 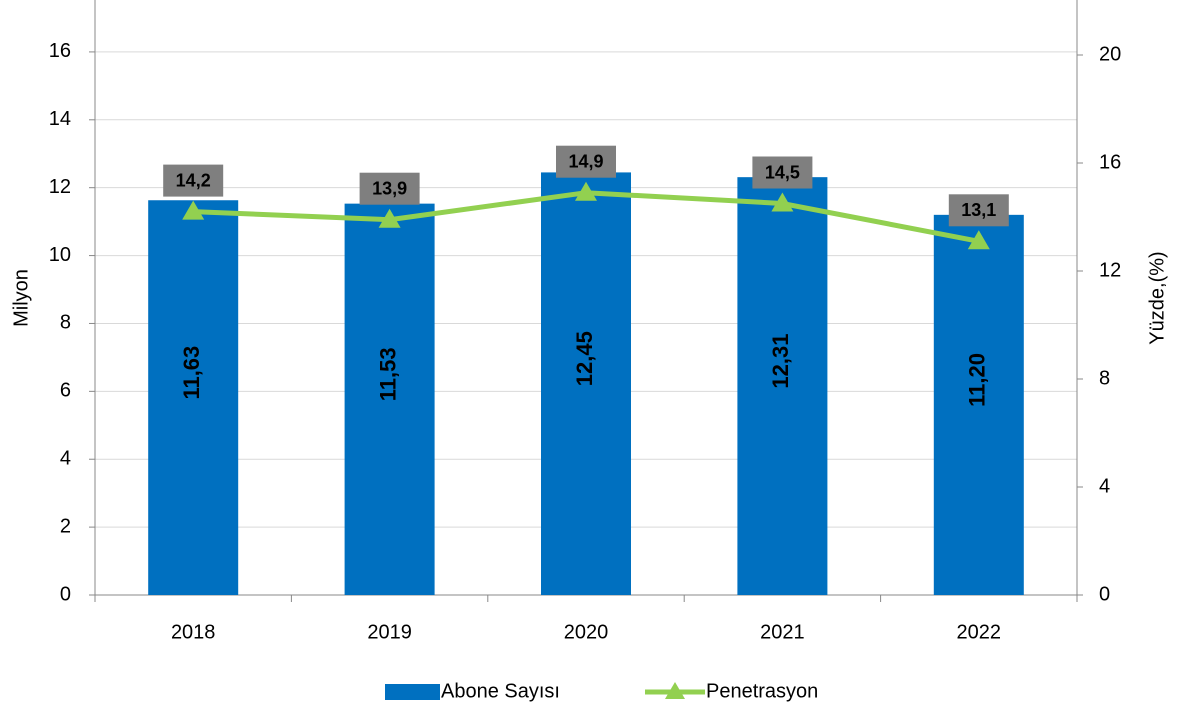 What do you see at coordinates (65, 526) in the screenshot?
I see `y-tick-label: 2` at bounding box center [65, 526].